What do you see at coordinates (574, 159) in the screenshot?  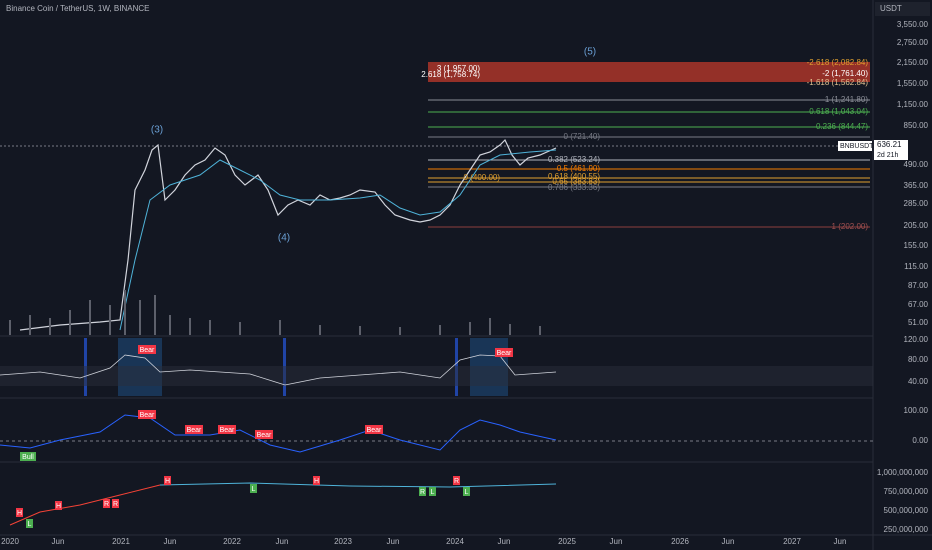 I see `fib-label: 0.382 (523.24)` at bounding box center [574, 159].